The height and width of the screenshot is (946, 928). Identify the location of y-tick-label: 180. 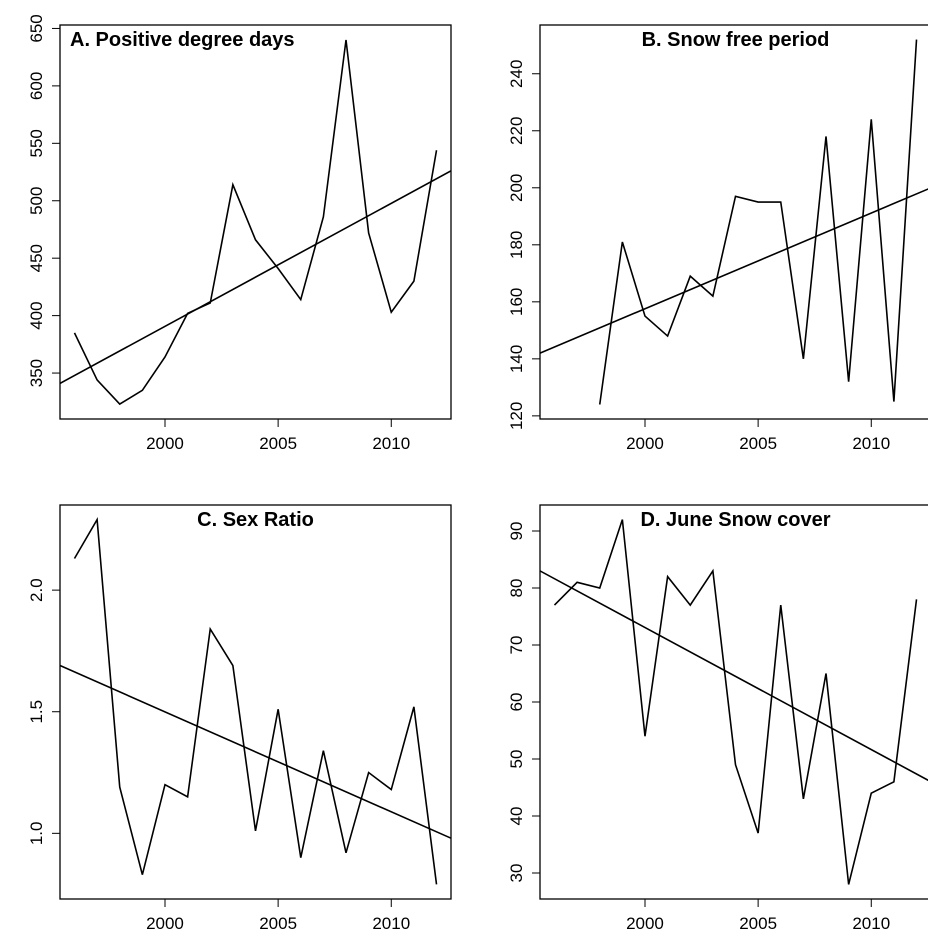
(516, 245).